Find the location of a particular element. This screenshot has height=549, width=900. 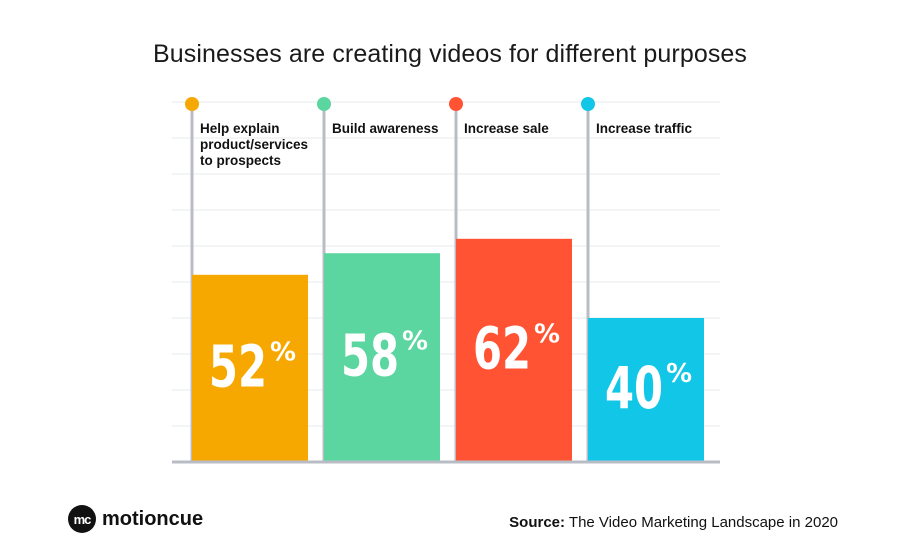

value-label: 40 is located at coordinates (634, 388).